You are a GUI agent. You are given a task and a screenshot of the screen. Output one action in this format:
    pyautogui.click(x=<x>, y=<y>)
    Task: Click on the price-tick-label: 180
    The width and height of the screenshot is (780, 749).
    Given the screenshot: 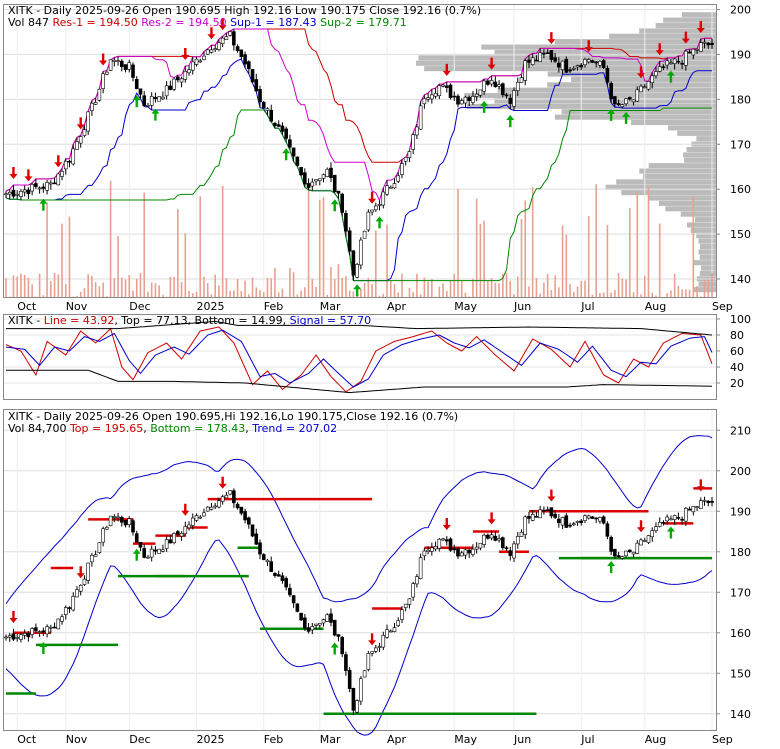 What is the action you would take?
    pyautogui.click(x=740, y=99)
    